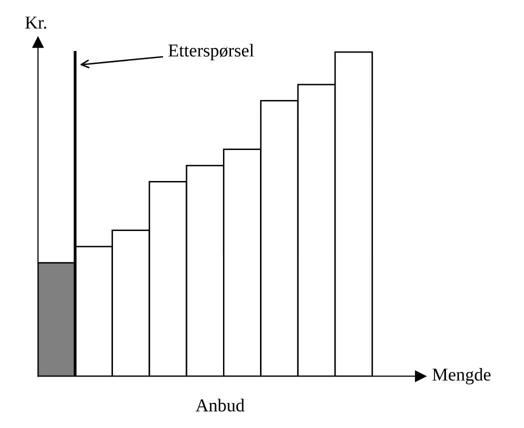  Describe the element at coordinates (211, 52) in the screenshot. I see `annotation: Etterspørsel` at that location.